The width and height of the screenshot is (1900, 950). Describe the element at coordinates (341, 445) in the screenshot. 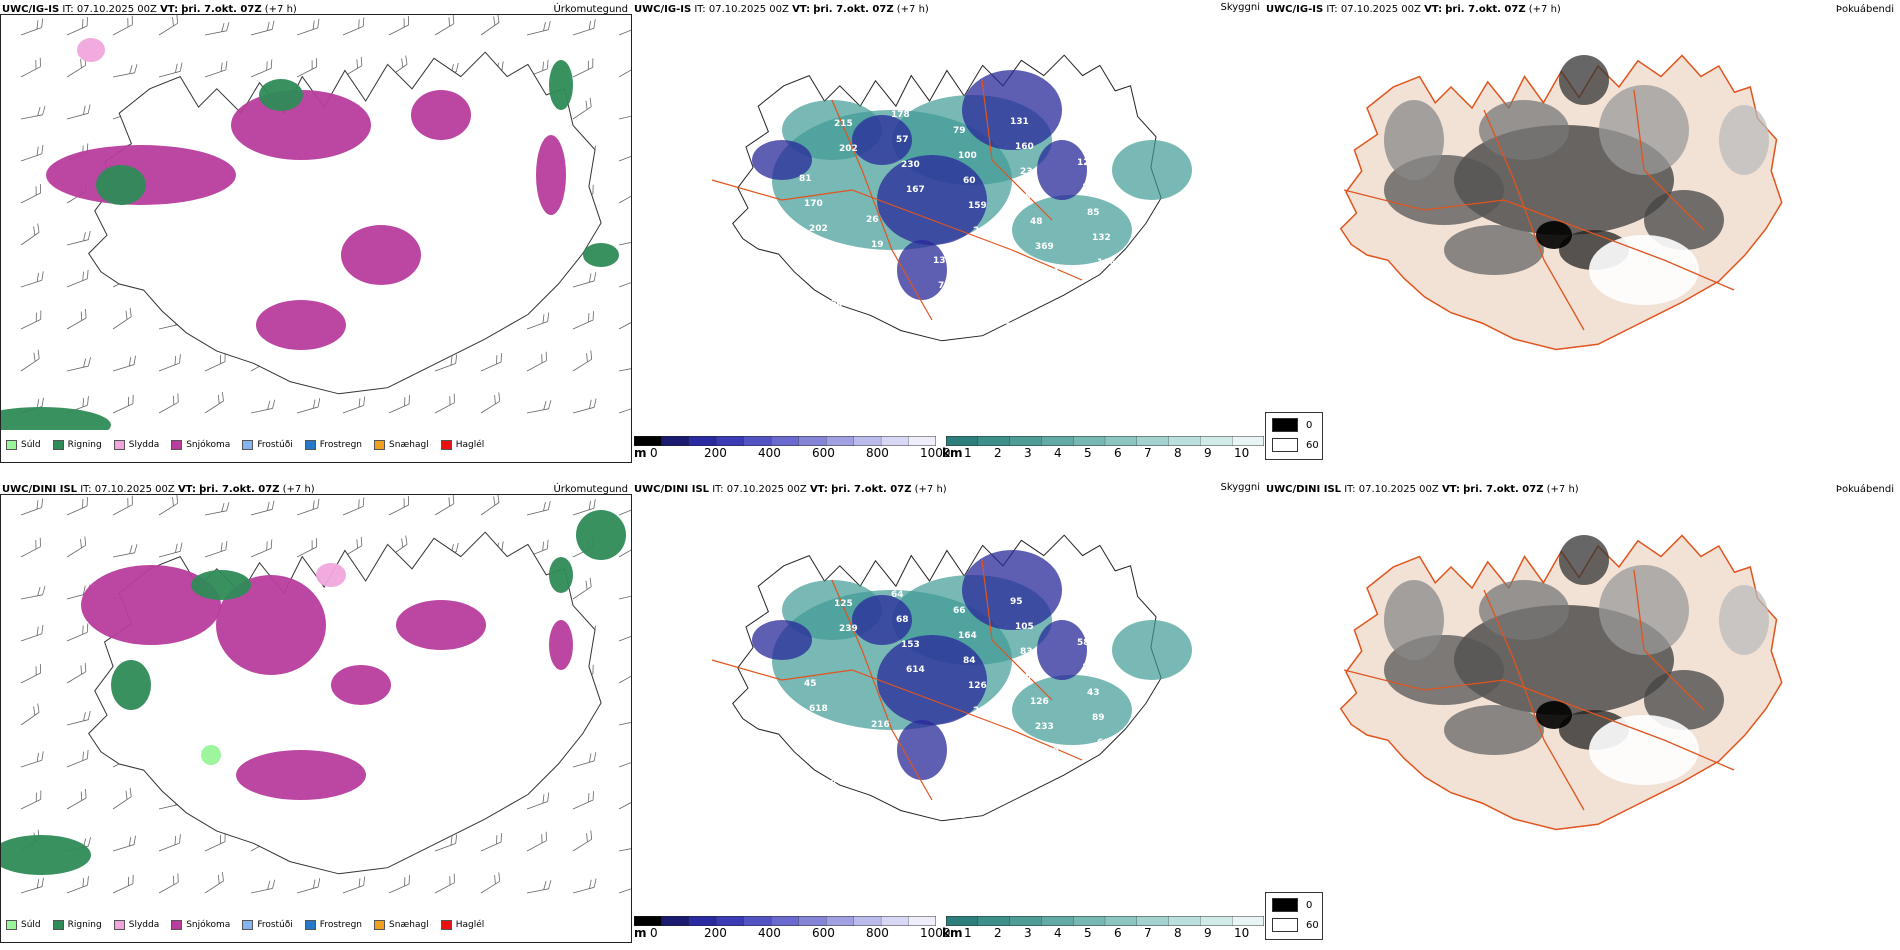

I see `precip-legend-label: Frostregn` at that location.